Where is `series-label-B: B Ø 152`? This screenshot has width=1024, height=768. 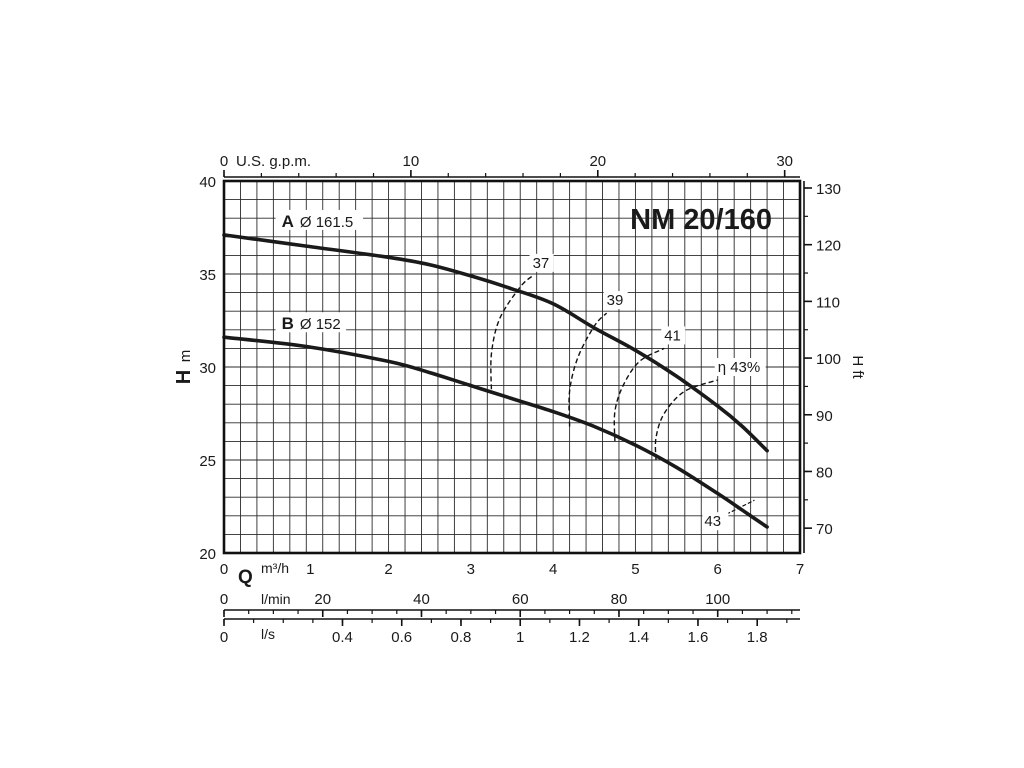 series-label-B: B Ø 152 is located at coordinates (311, 323).